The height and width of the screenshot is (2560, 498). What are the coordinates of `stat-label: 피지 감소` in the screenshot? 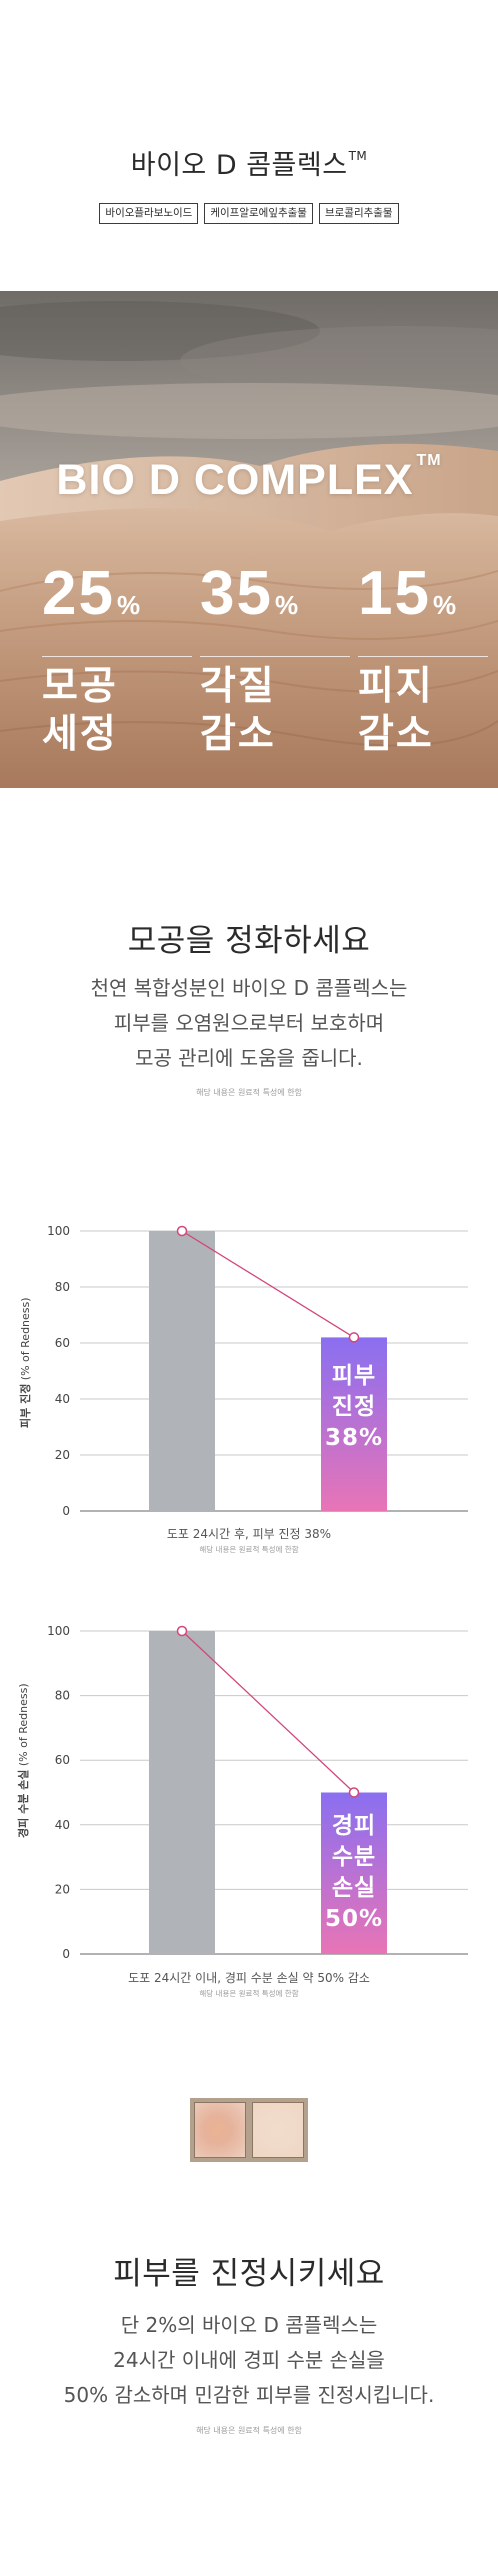 It's located at (396, 710).